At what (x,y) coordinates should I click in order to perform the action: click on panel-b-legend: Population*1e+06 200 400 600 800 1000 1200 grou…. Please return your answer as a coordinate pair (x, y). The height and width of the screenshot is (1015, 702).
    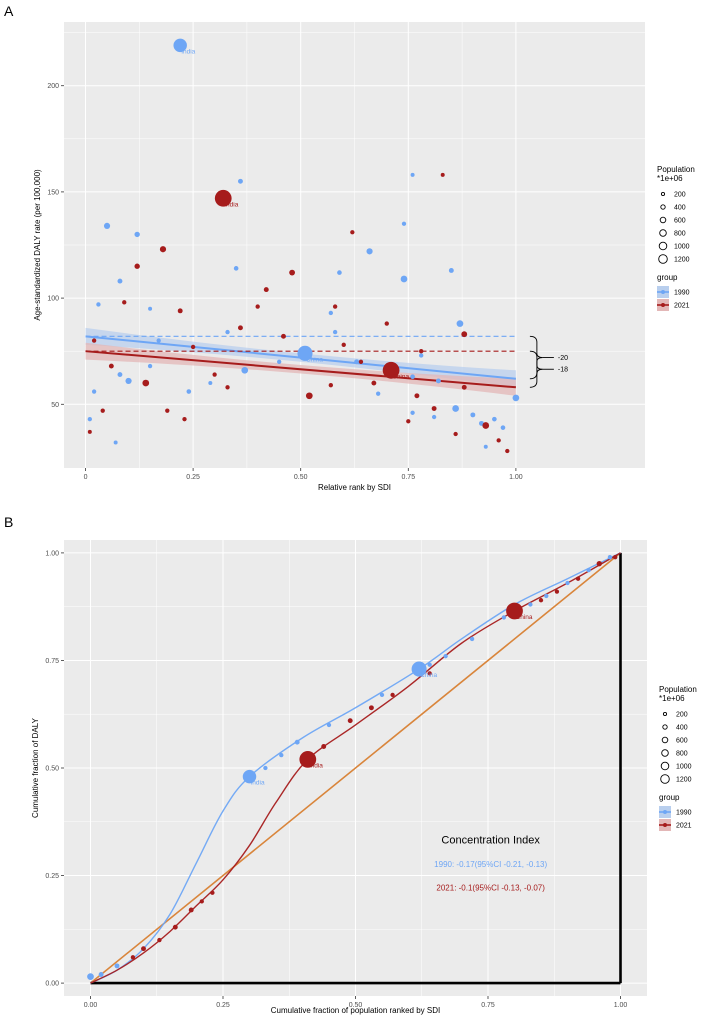
    Looking at the image, I should click on (678, 758).